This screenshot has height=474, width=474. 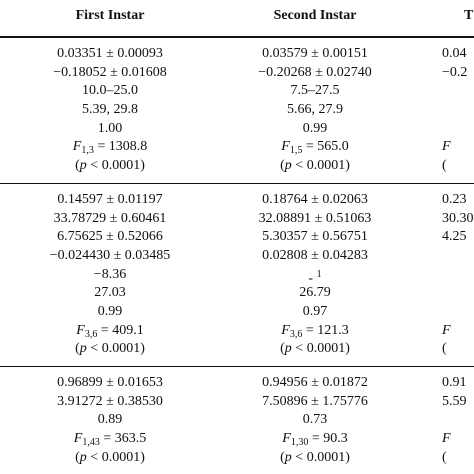 What do you see at coordinates (91, 443) in the screenshot?
I see `cell-text-sub: 1,43` at bounding box center [91, 443].